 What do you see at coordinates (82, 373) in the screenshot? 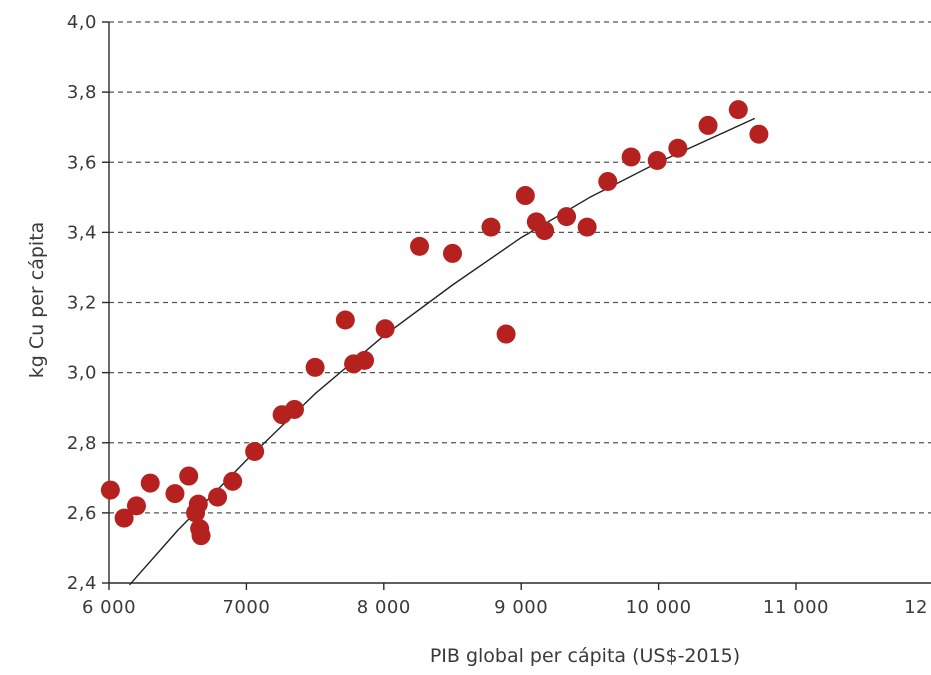
I see `y-tick-label: 3,0` at bounding box center [82, 373].